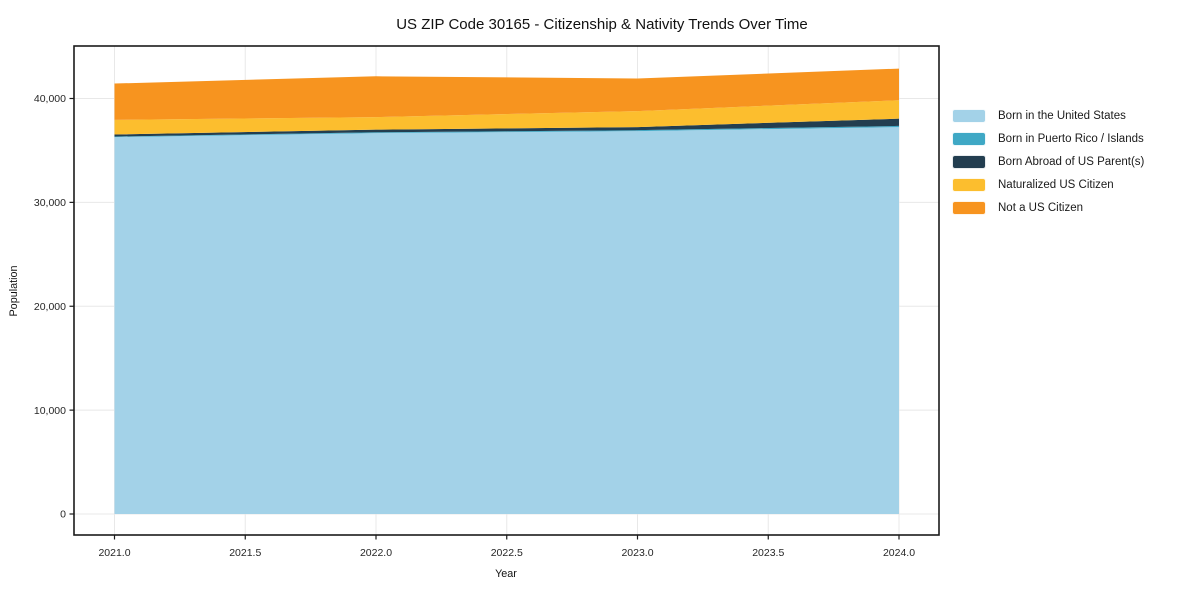  Describe the element at coordinates (50, 99) in the screenshot. I see `y-tick-label: 40,000` at that location.